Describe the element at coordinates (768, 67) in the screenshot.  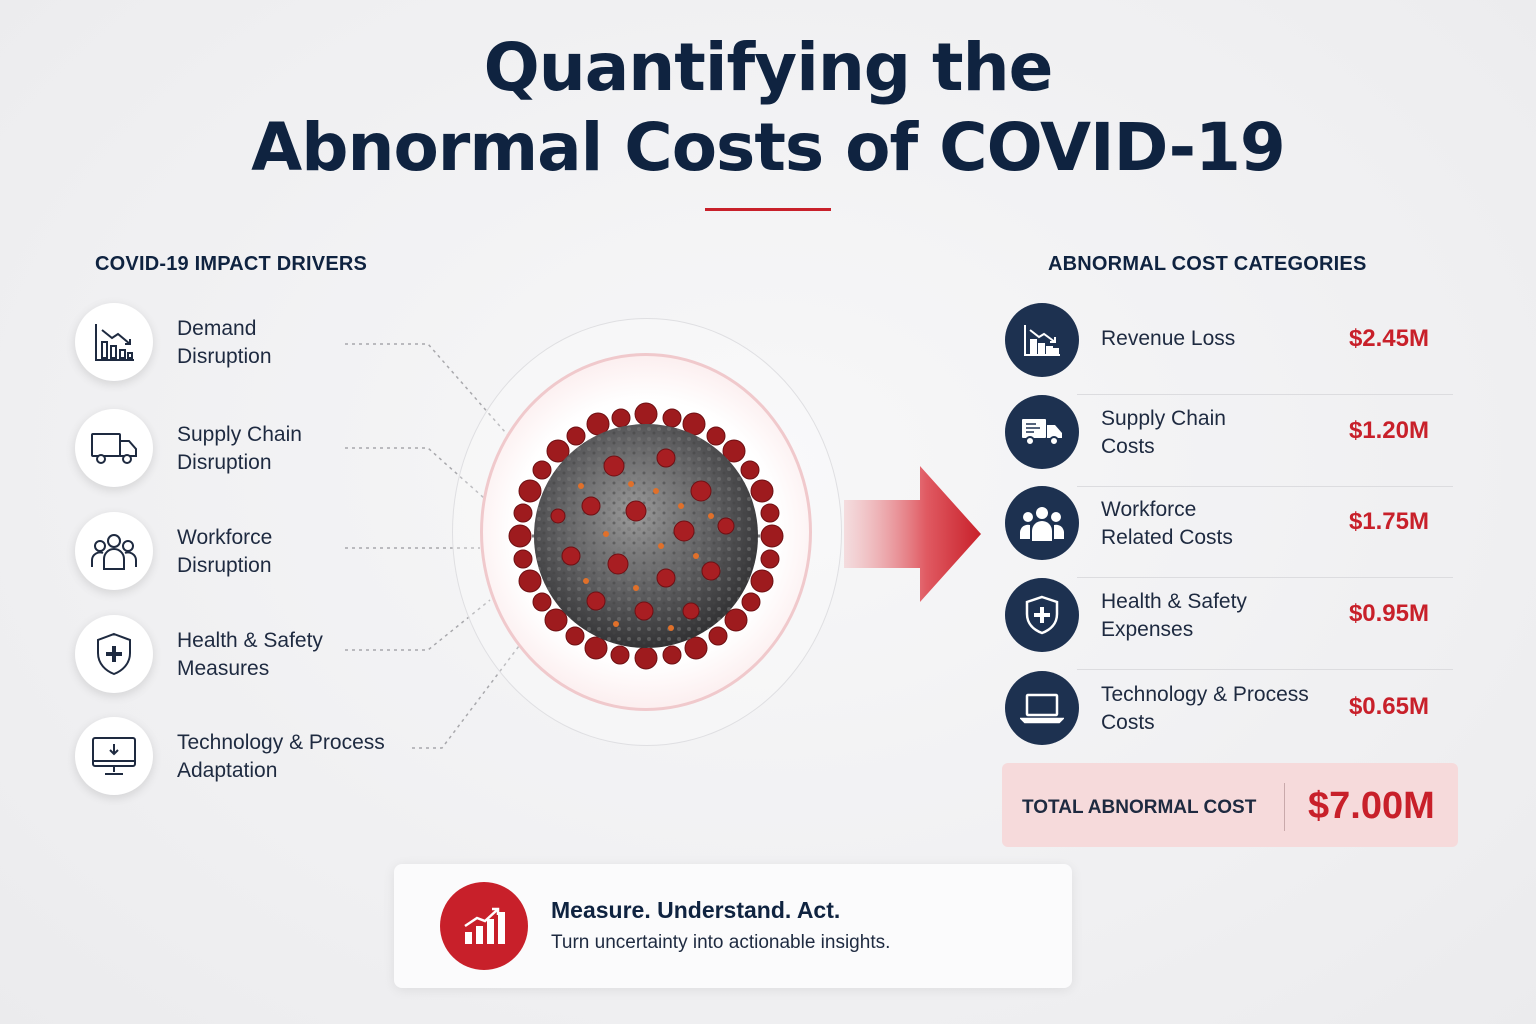
I see `title-line-1: Quantifying the` at that location.